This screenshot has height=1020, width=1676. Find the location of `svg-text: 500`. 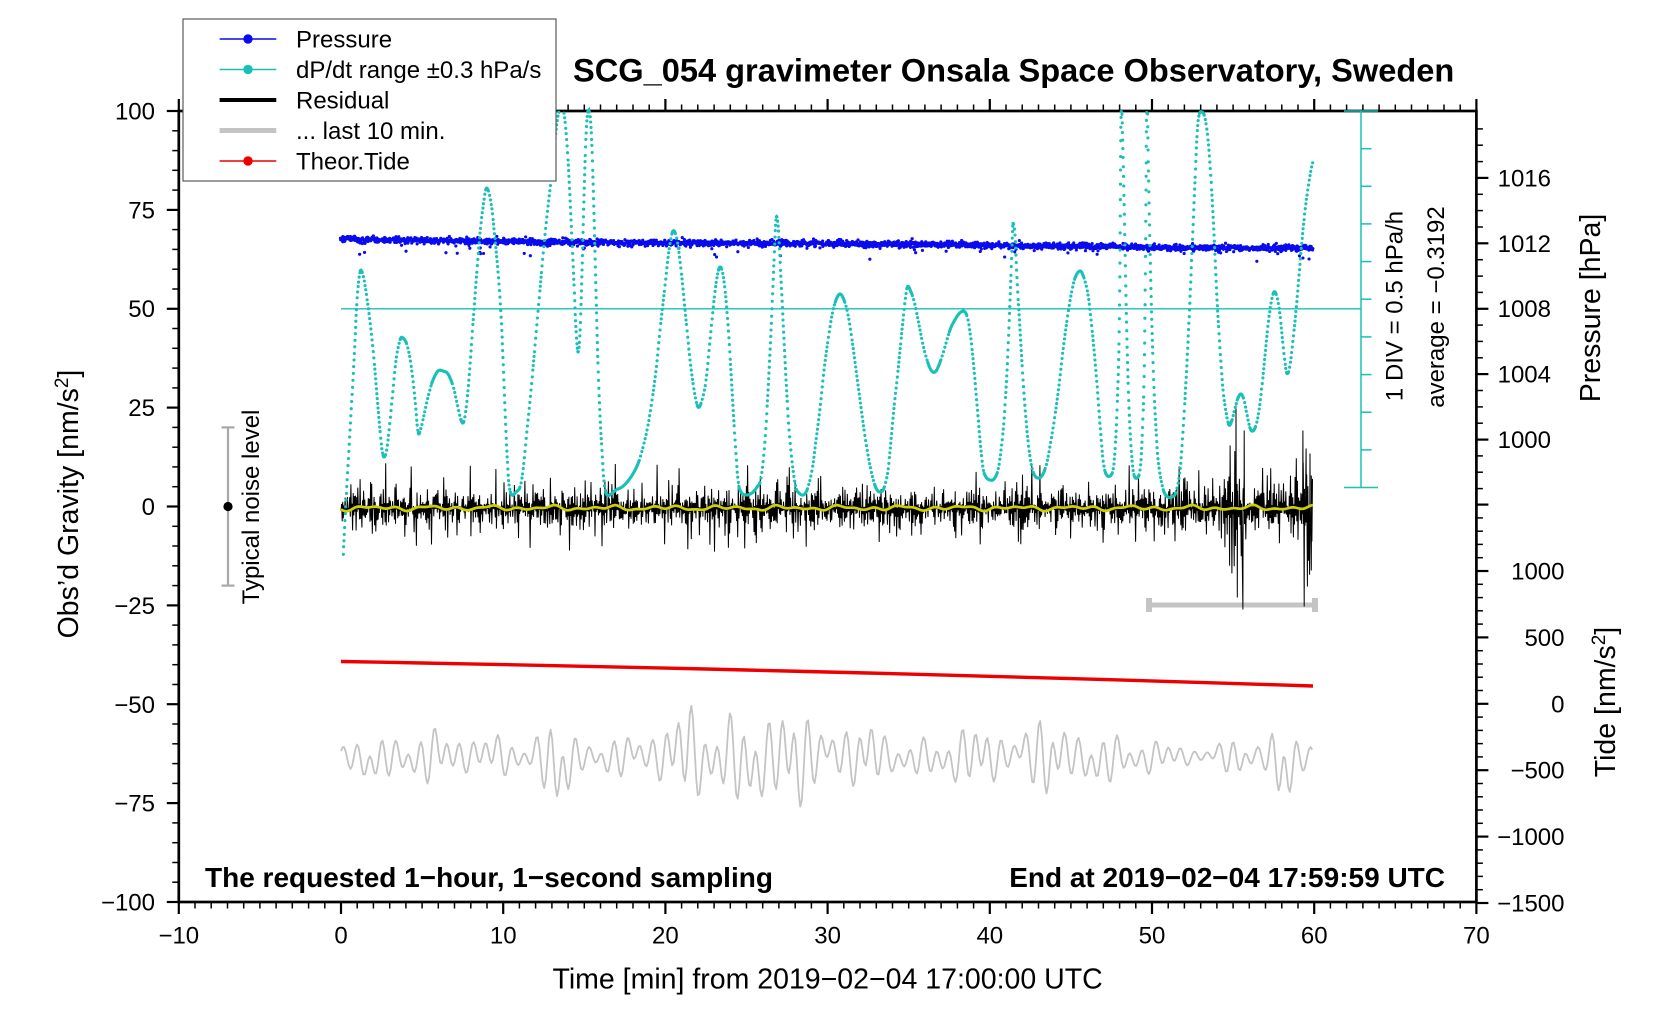

svg-text: 500 is located at coordinates (1544, 638).